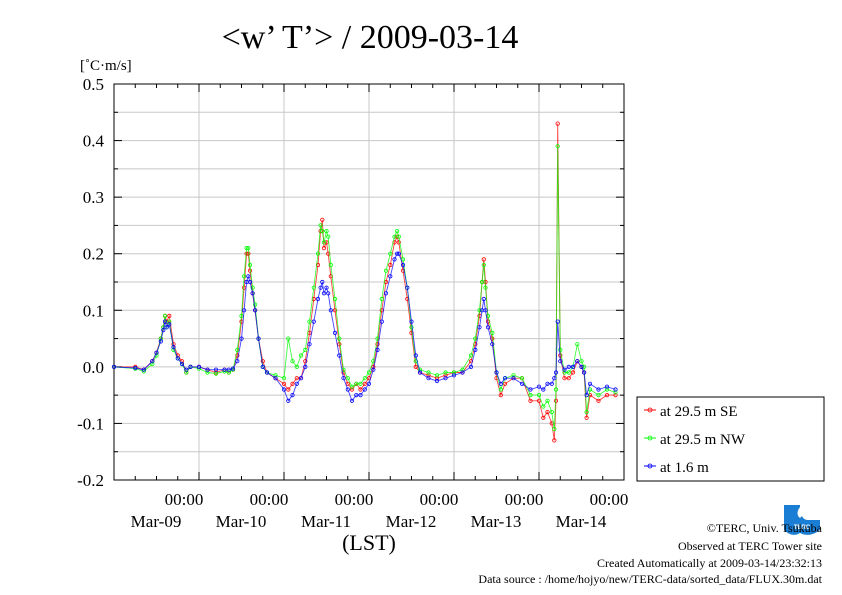 The height and width of the screenshot is (595, 842). What do you see at coordinates (93, 84) in the screenshot?
I see `y-tick-label: 0.5` at bounding box center [93, 84].